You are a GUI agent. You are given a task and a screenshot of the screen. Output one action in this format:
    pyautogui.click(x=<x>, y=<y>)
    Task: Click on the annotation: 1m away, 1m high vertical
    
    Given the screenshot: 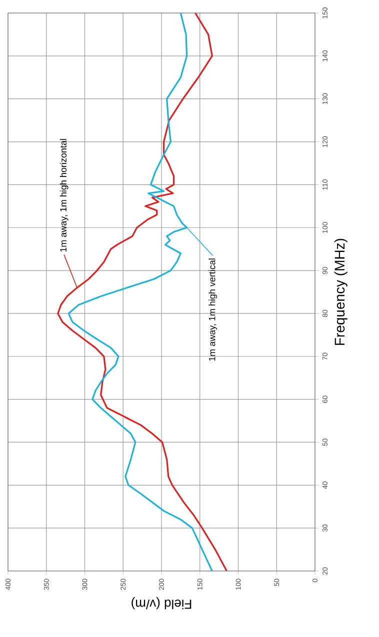 What is the action you would take?
    pyautogui.click(x=213, y=309)
    